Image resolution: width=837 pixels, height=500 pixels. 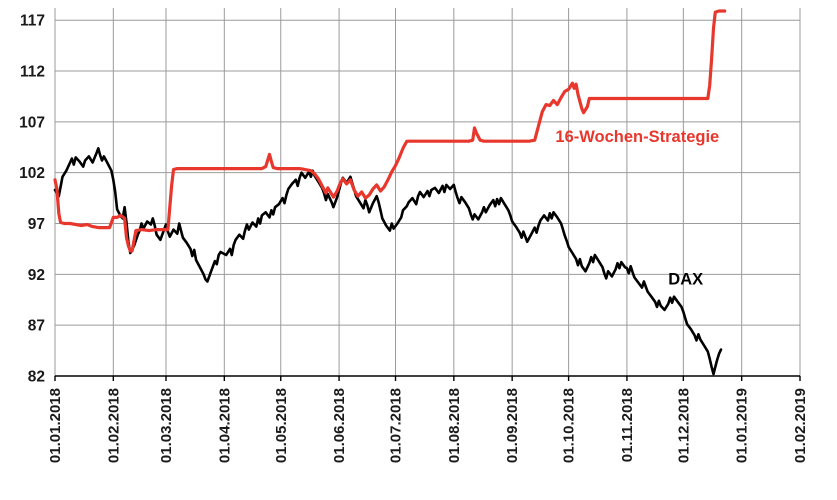 I want to click on x-tick-label: 01.11.2018, so click(x=627, y=425).